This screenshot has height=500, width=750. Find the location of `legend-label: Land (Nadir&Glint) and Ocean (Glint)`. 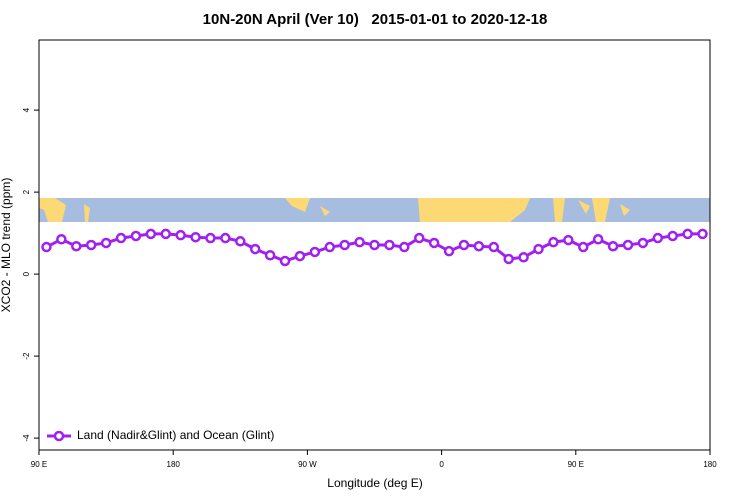

legend-label: Land (Nadir&Glint) and Ocean (Glint) is located at coordinates (175, 435).